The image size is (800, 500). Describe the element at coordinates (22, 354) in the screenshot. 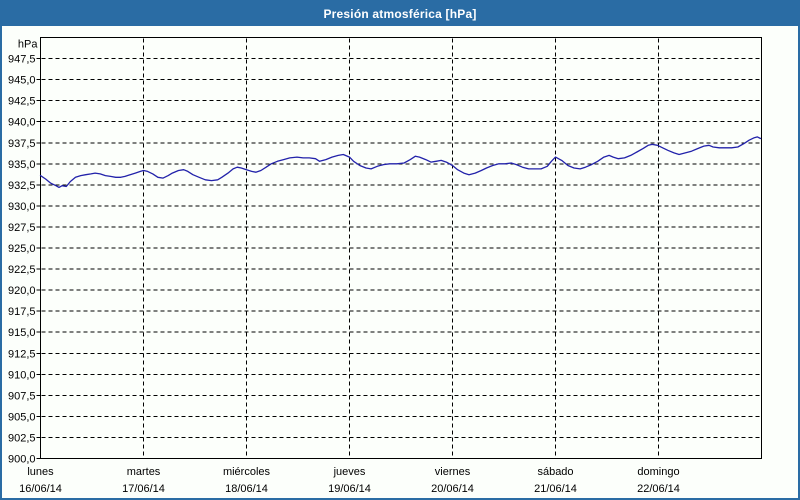

I see `y-tick-label: 912,5` at that location.